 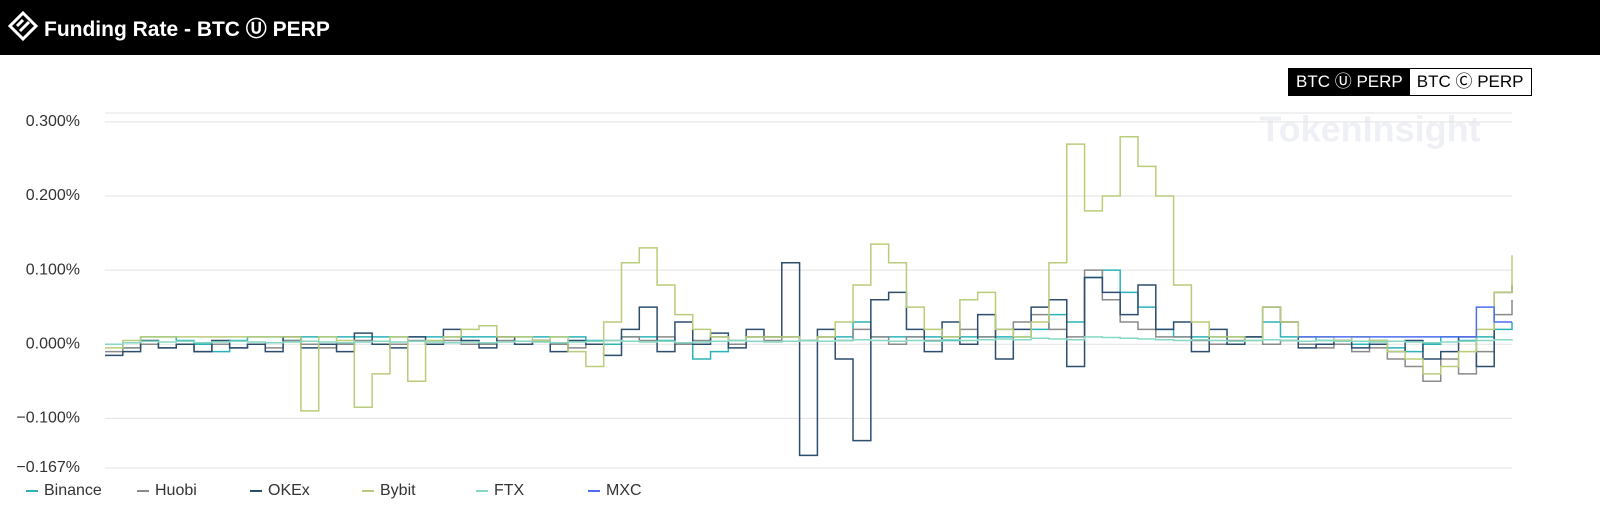 What do you see at coordinates (48, 418) in the screenshot?
I see `y-tick-label: −0.100%` at bounding box center [48, 418].